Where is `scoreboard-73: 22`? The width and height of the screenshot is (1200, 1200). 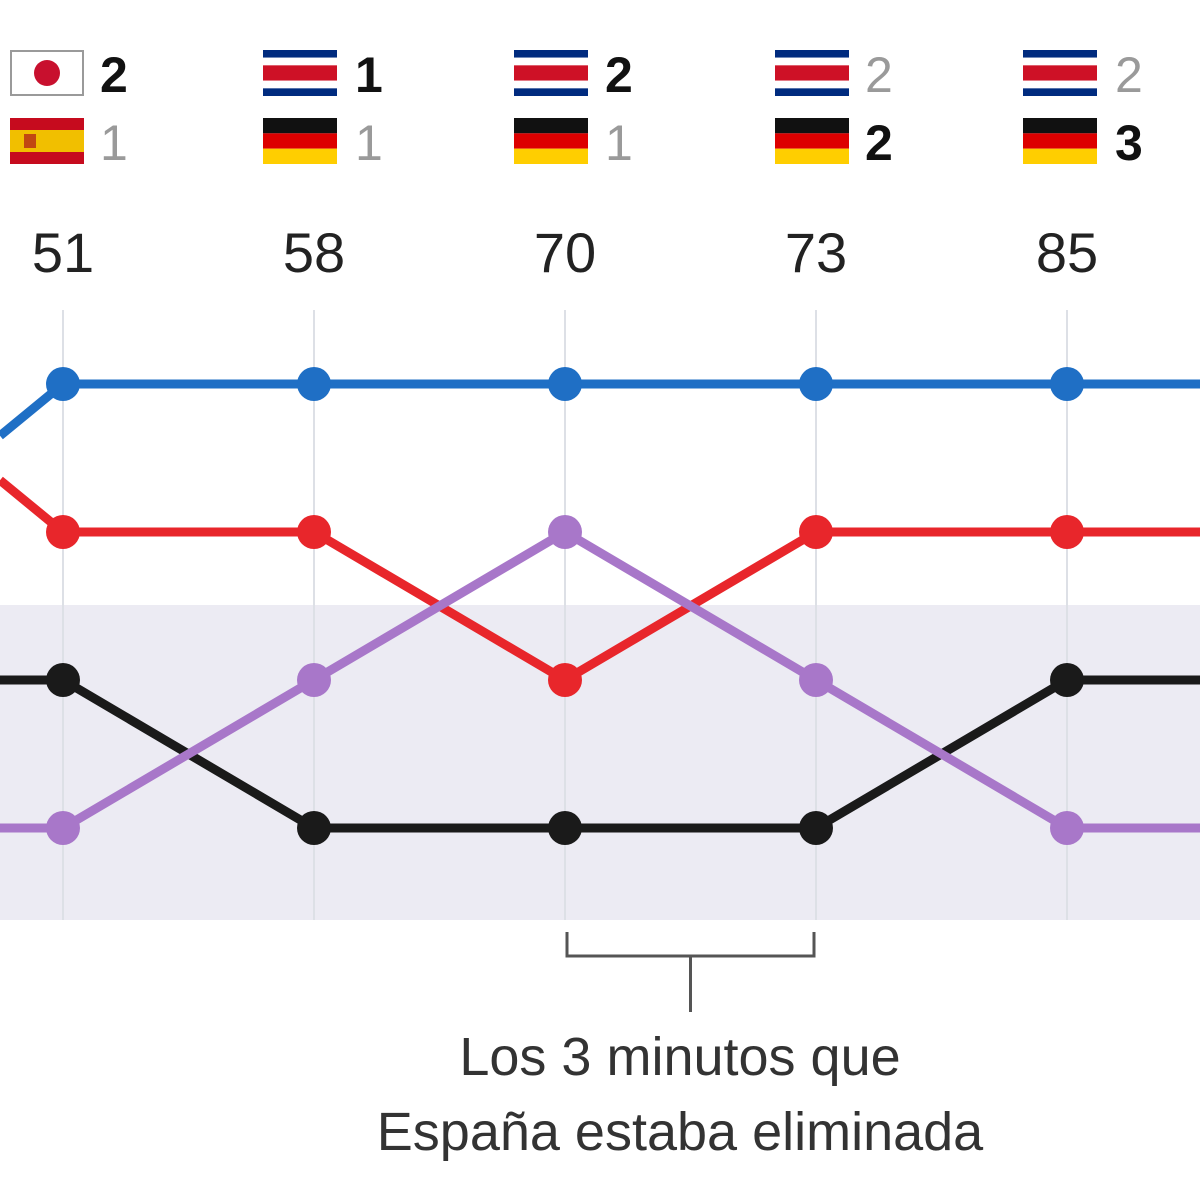
scoreboard-73: 22 is located at coordinates (834, 109).